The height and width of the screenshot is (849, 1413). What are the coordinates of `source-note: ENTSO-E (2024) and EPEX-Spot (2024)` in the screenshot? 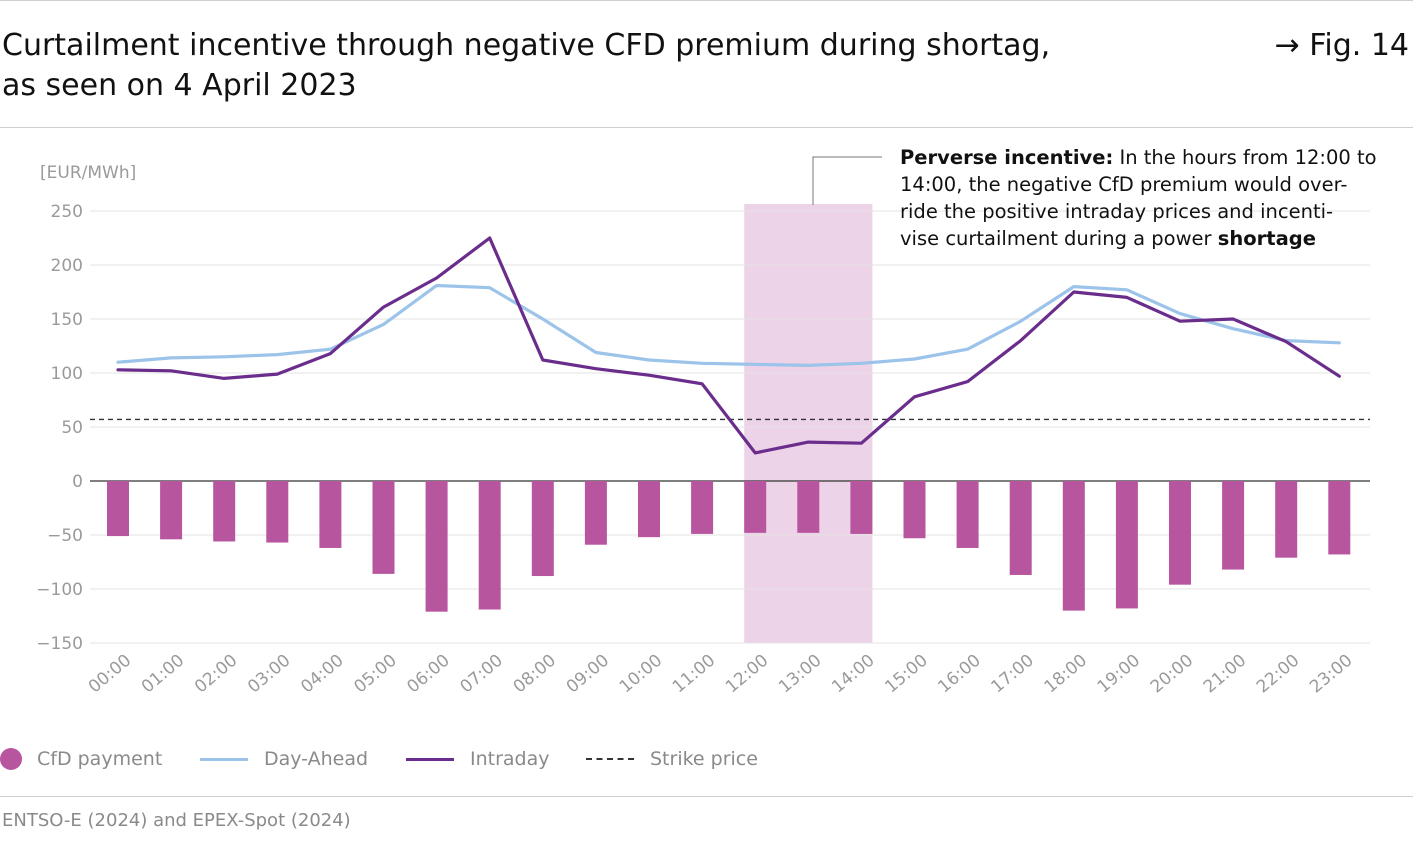 It's located at (176, 820).